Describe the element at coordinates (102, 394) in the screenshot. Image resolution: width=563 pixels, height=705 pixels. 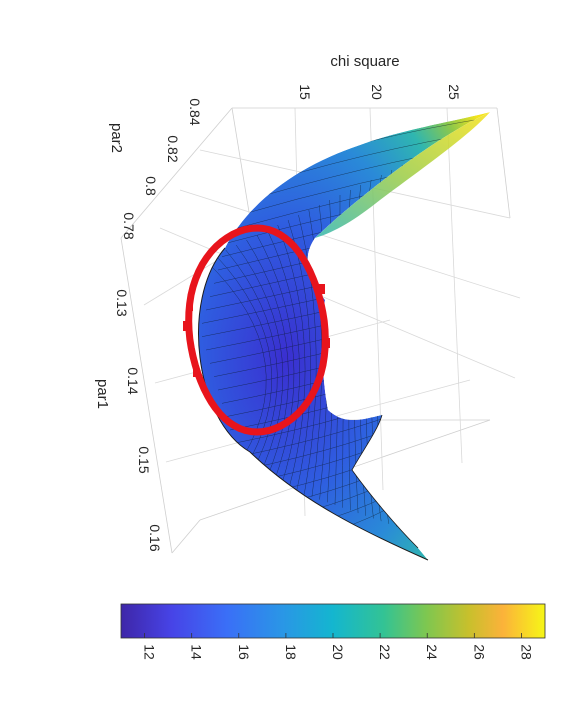
I see `x-axis-label: par1` at that location.